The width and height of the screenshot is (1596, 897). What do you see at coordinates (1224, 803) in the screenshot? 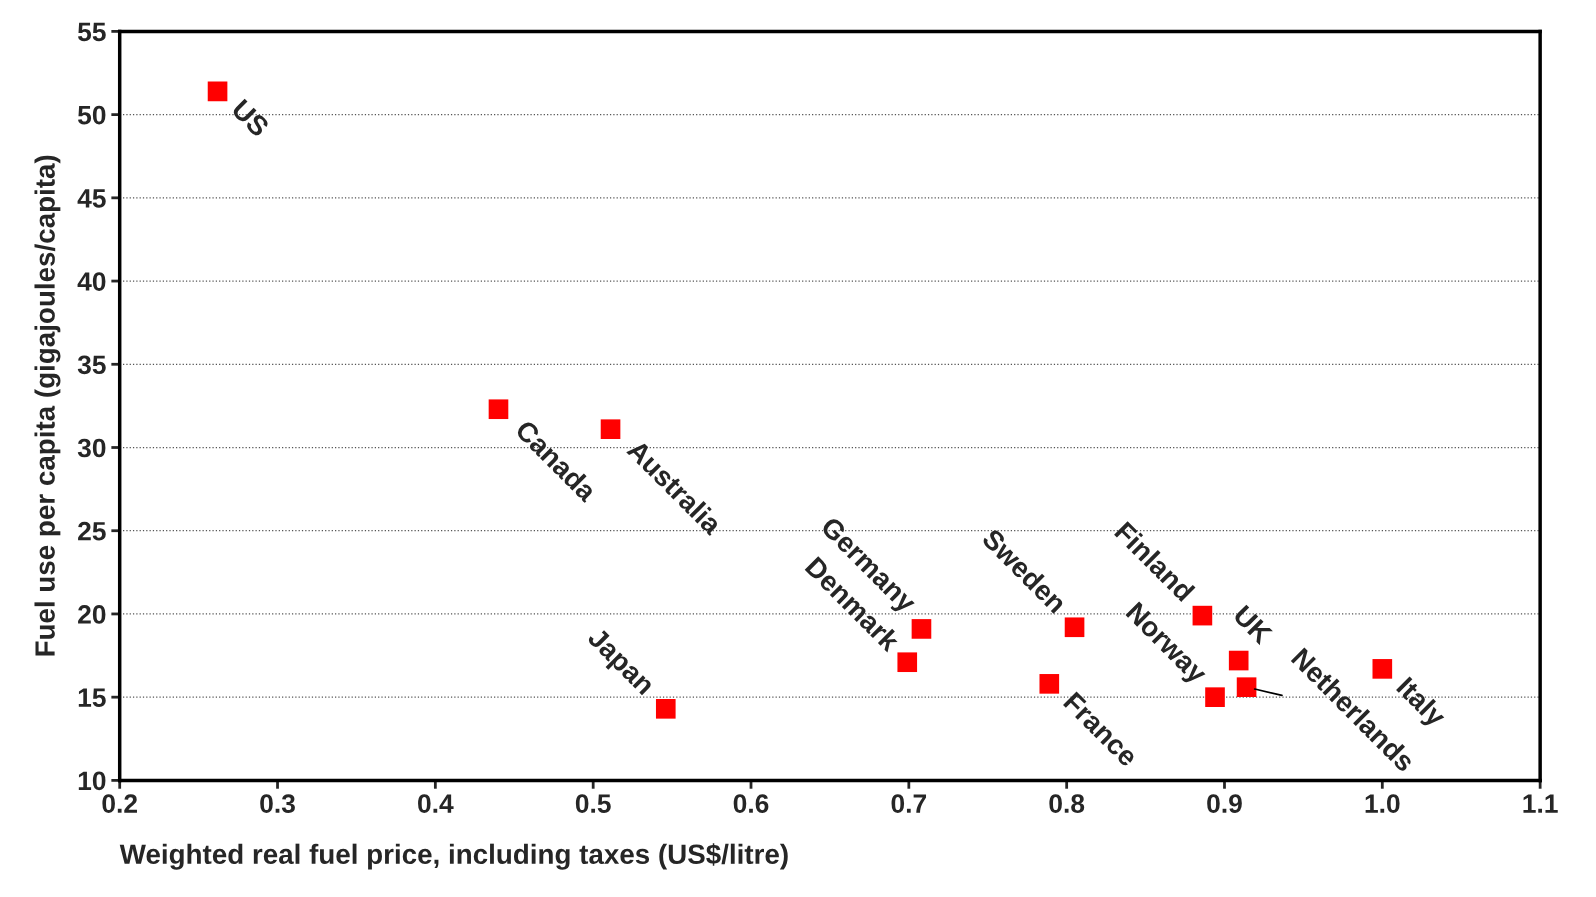
I see `x-tick-label: 0.9` at bounding box center [1224, 803].